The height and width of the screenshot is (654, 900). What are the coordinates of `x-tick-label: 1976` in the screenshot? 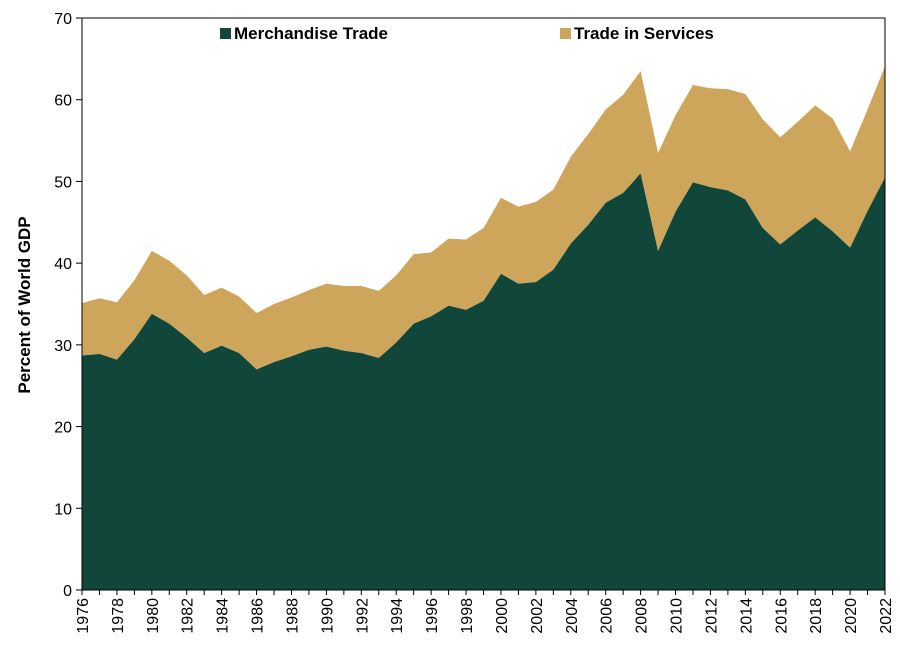 It's located at (83, 616).